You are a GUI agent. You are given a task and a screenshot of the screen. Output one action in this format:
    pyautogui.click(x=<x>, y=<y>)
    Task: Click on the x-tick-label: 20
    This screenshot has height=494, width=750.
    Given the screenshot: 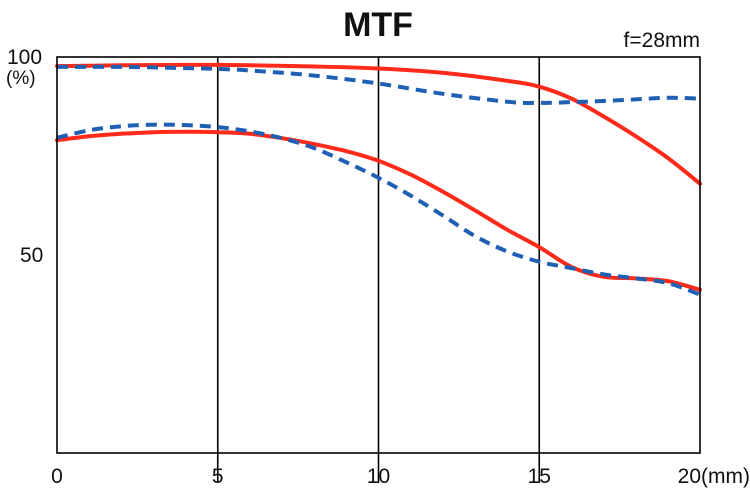 What is the action you would take?
    pyautogui.click(x=689, y=476)
    